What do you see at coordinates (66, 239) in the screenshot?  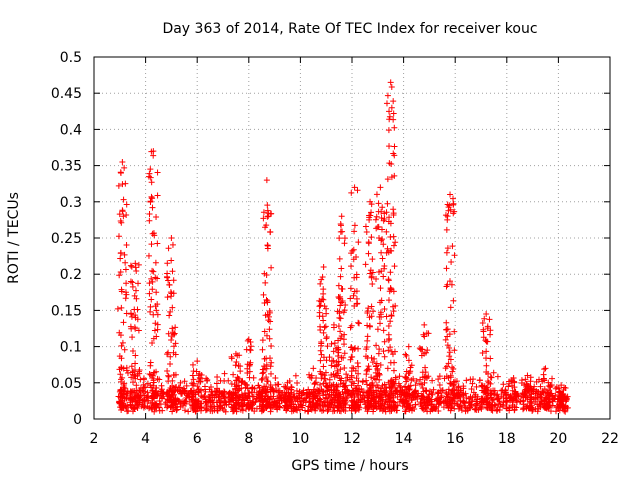 I see `y-tick-label: 0.25` at bounding box center [66, 239].